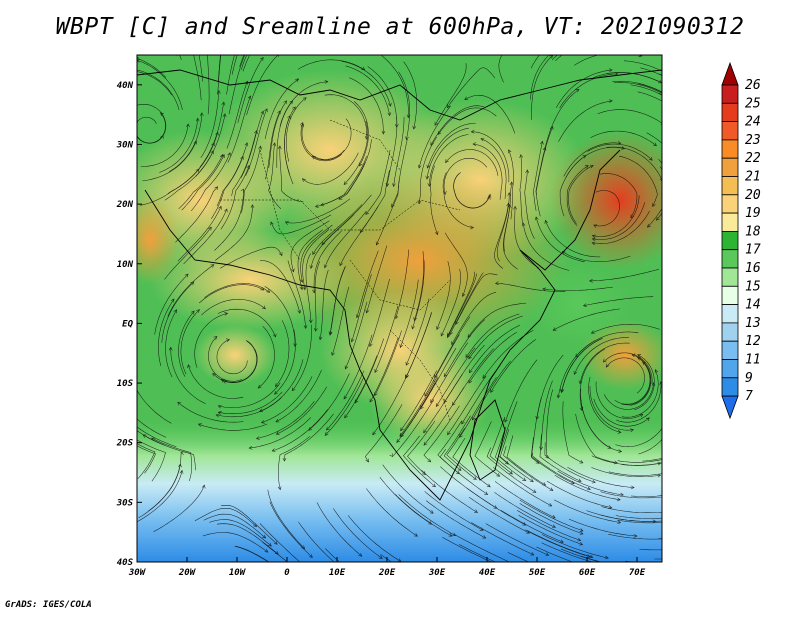  What do you see at coordinates (137, 573) in the screenshot?
I see `lon-tick-label: 30W` at bounding box center [137, 573].